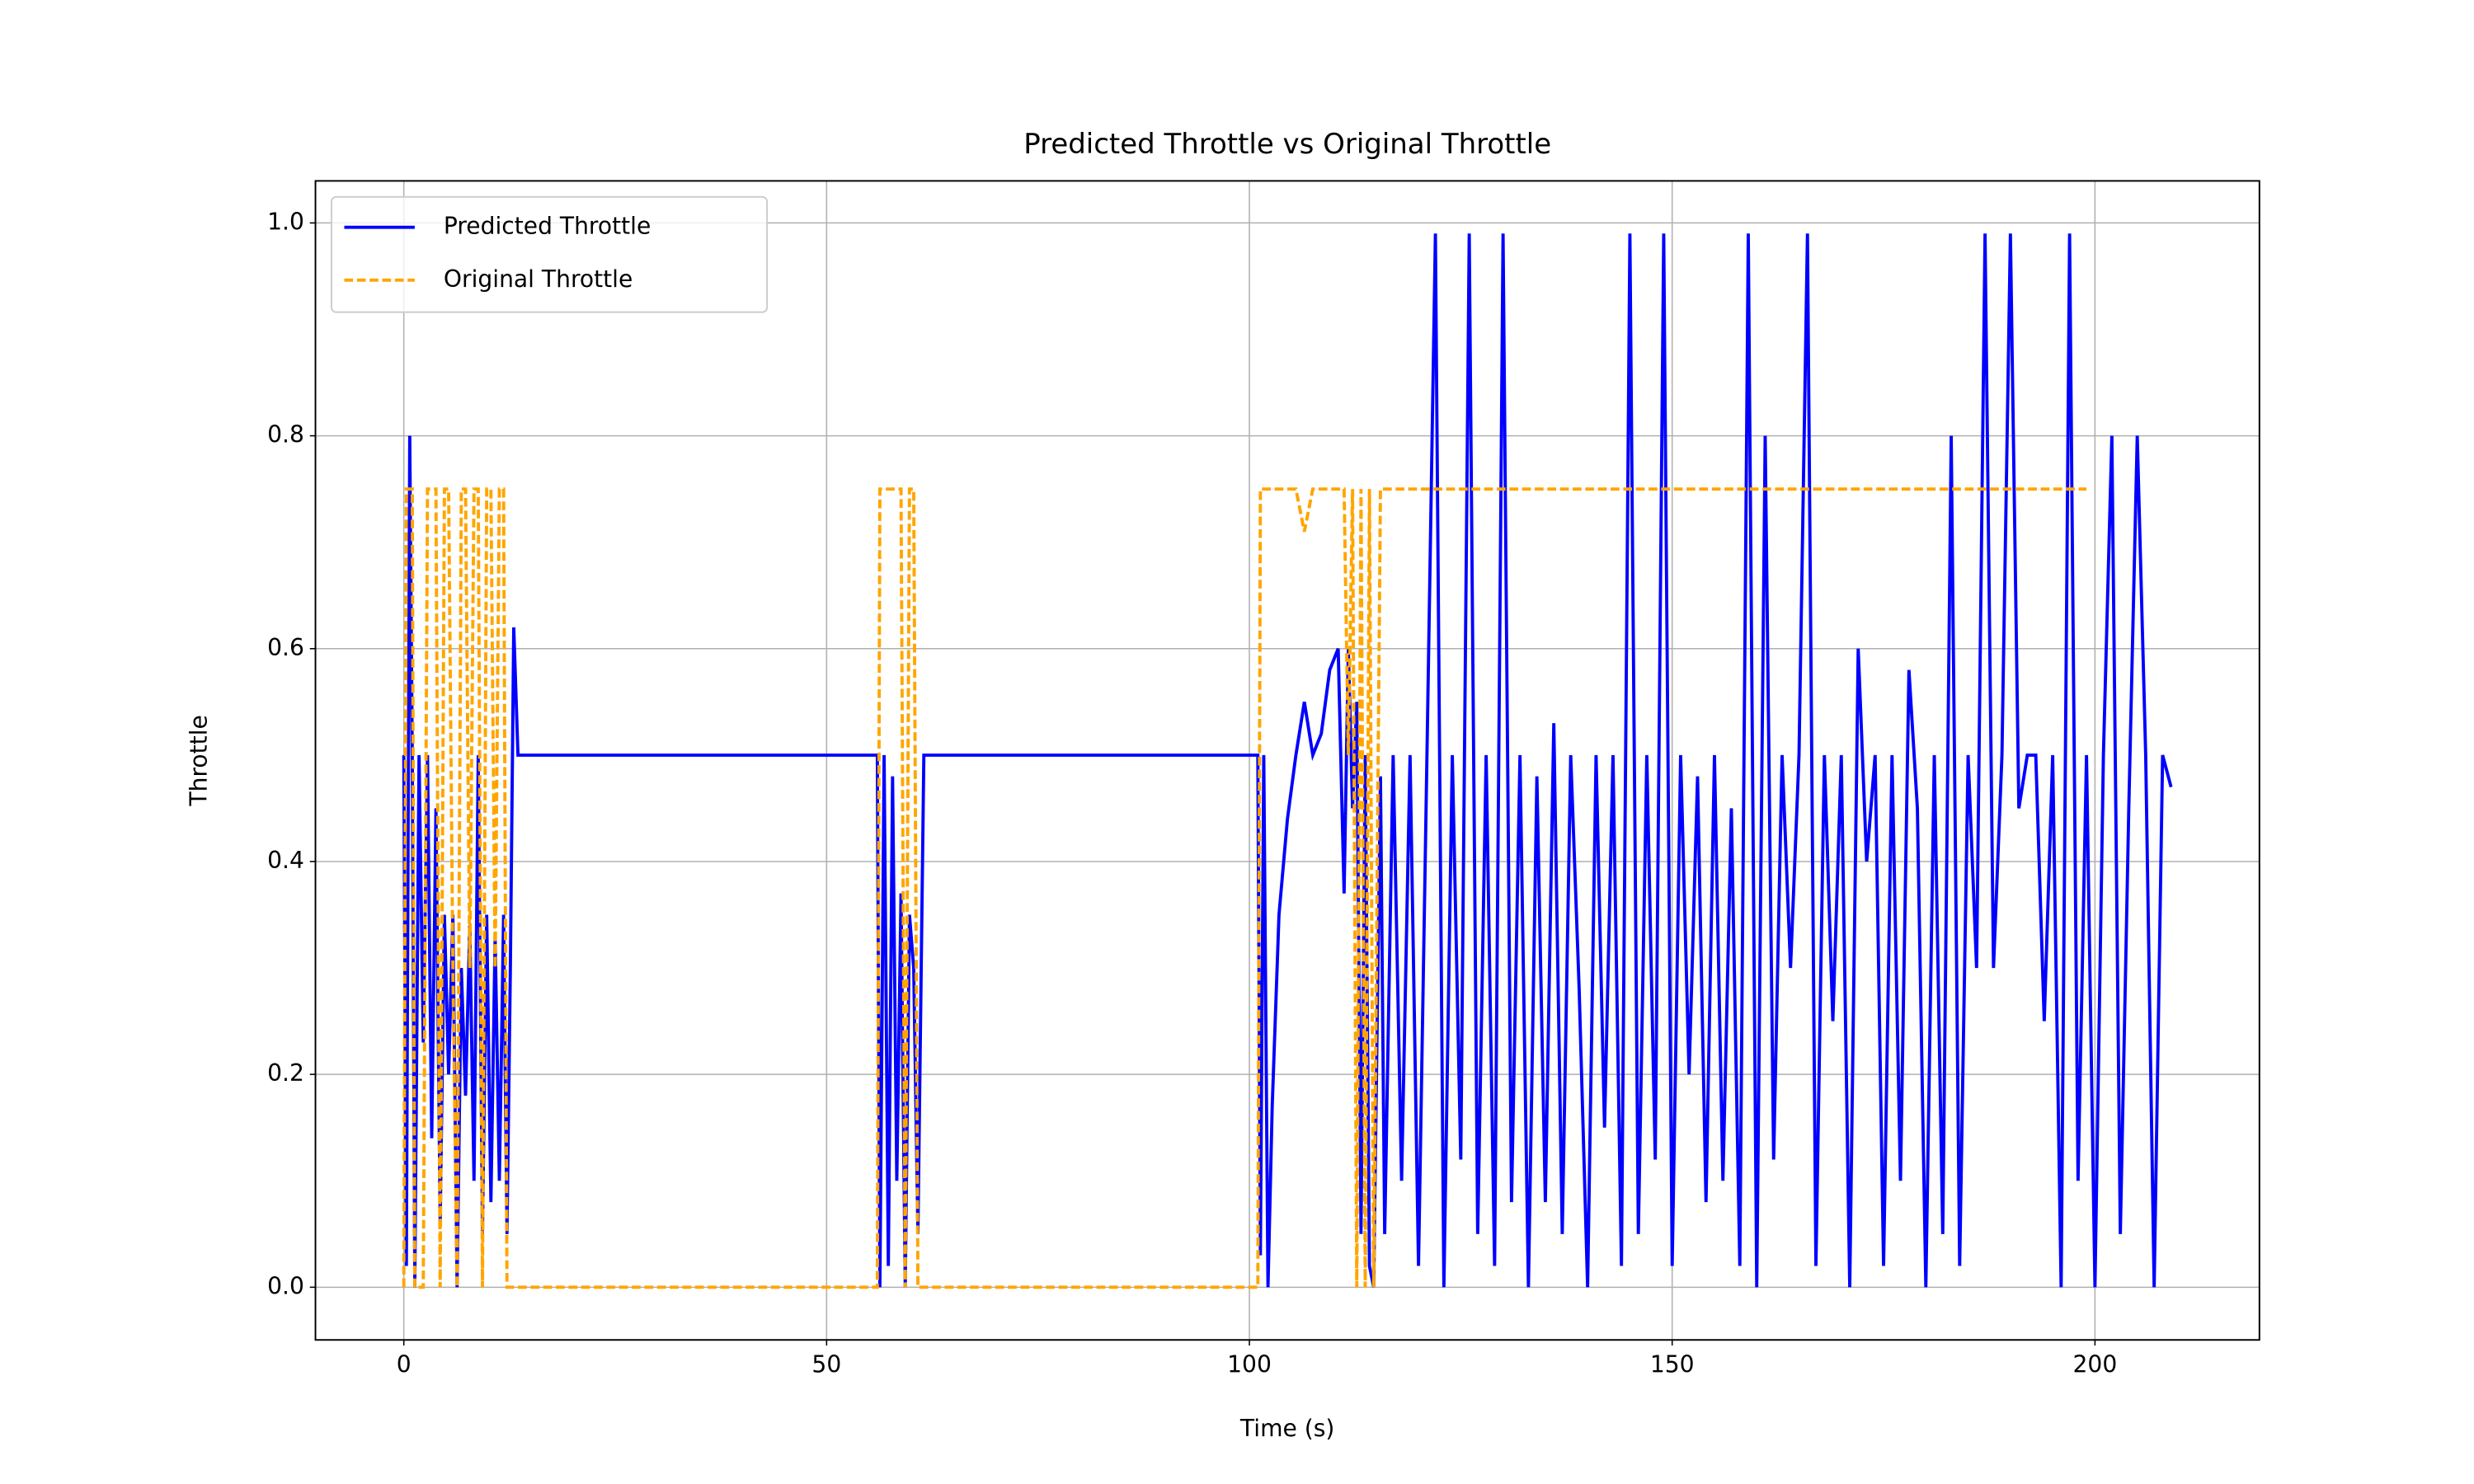 The width and height of the screenshot is (2474, 1484). Describe the element at coordinates (285, 1073) in the screenshot. I see `y-tick-label: 0.2` at that location.